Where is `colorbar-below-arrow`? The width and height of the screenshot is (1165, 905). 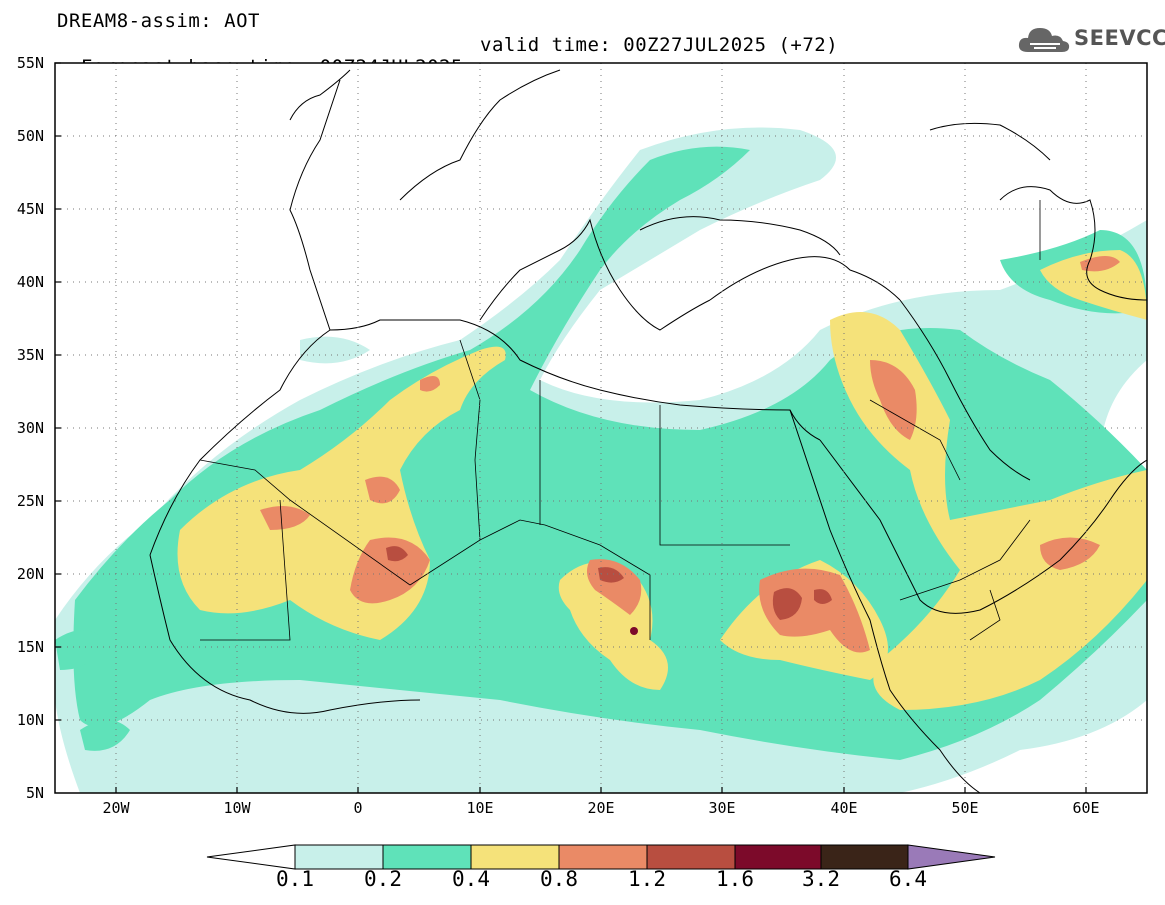 colorbar-below-arrow is located at coordinates (251, 857).